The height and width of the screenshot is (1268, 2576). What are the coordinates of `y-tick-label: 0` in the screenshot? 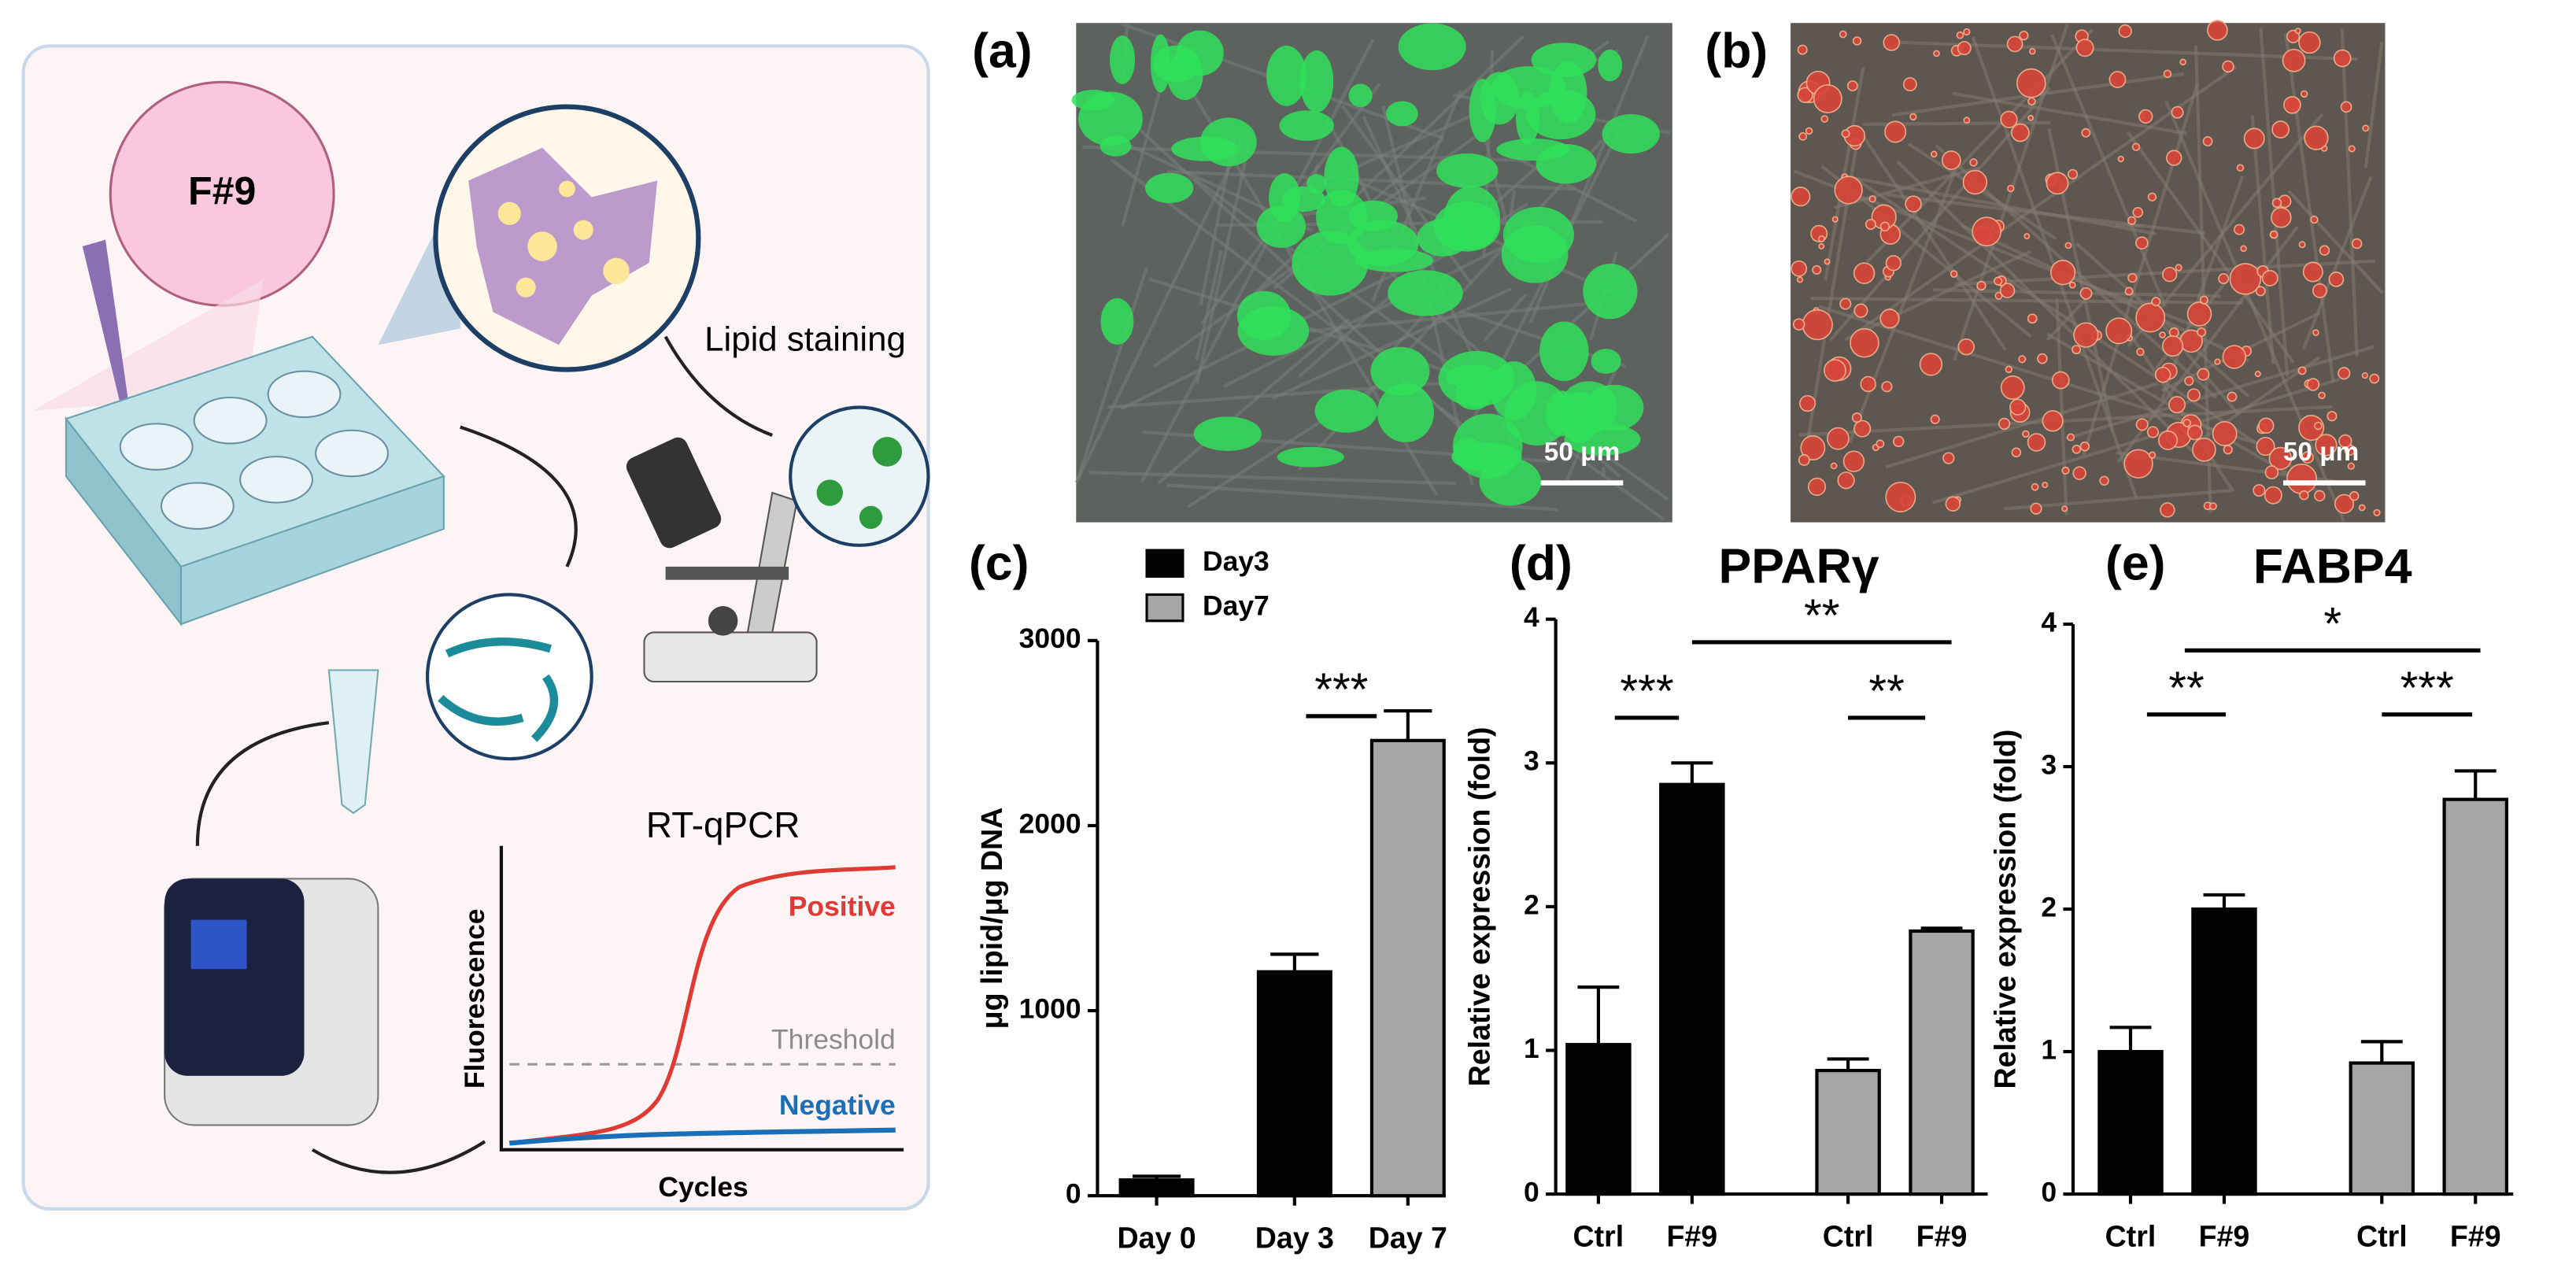 It's located at (2049, 1191).